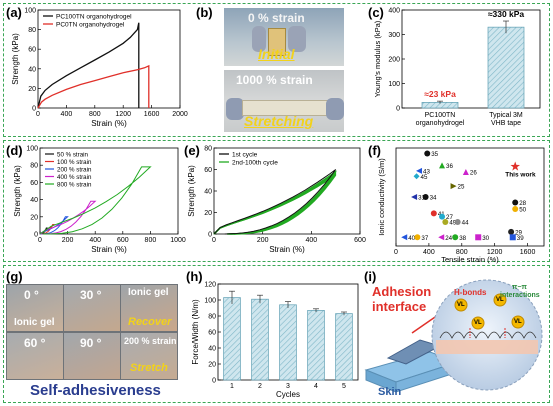 The height and width of the screenshot is (406, 553). Describe the element at coordinates (31, 295) in the screenshot. I see `label-angle-0: 0 °` at that location.